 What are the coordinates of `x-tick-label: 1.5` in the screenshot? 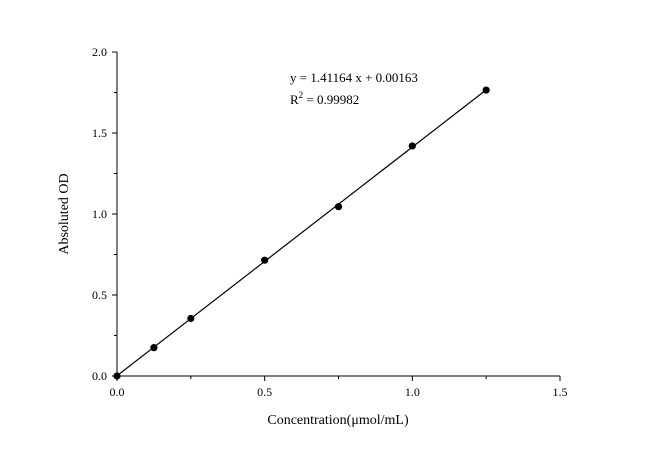 It's located at (560, 392).